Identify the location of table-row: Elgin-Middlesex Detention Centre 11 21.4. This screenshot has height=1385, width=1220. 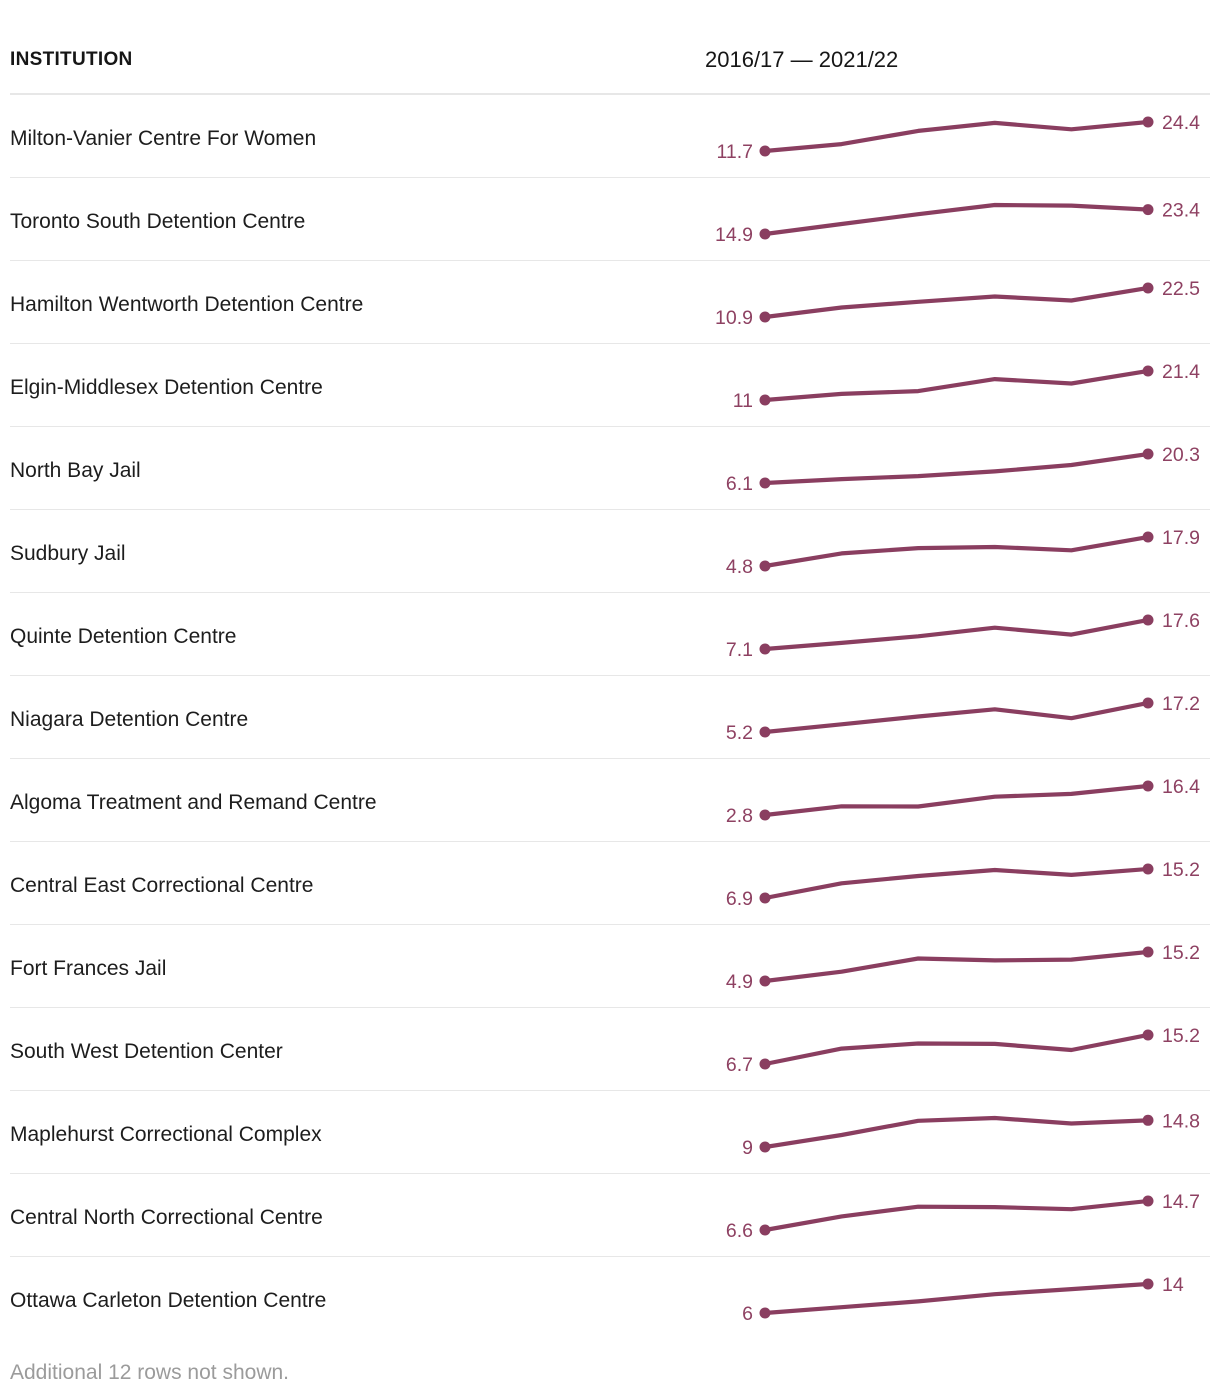
(610, 385).